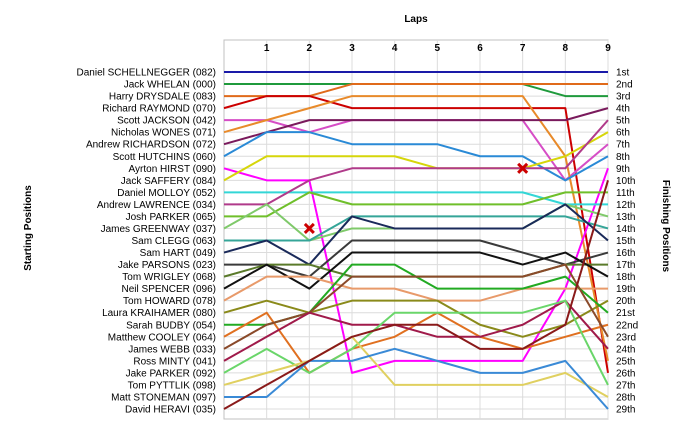 This screenshot has width=700, height=435. Describe the element at coordinates (625, 373) in the screenshot. I see `finishing-position-label: 26th` at that location.